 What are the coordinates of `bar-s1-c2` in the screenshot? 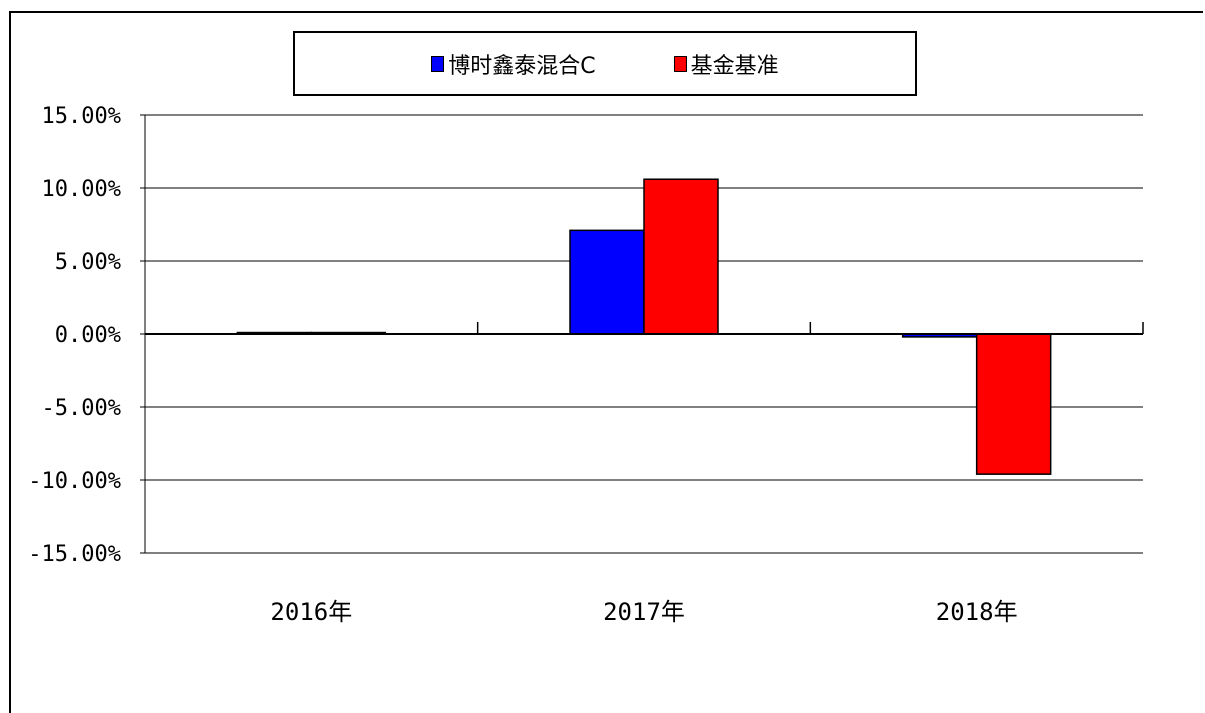 It's located at (1013, 404).